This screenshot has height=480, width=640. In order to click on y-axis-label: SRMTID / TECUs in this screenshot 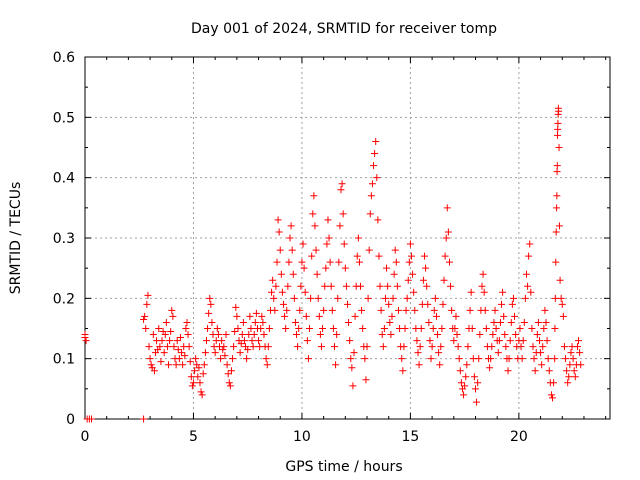, I will do `click(16, 238)`.